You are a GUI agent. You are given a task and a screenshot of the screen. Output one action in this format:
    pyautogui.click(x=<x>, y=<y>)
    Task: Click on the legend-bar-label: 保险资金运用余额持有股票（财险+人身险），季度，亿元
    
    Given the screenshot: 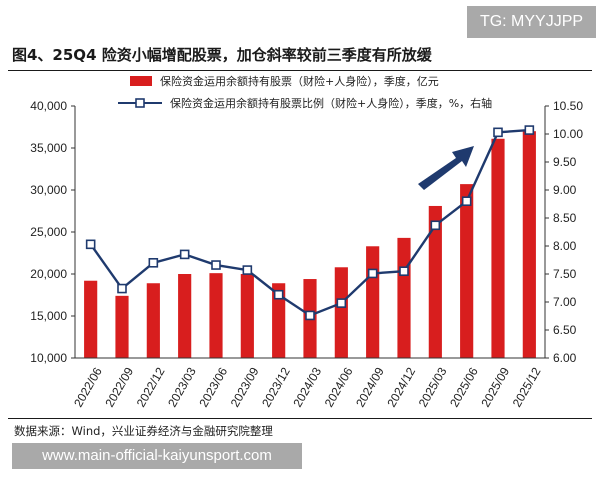 What is the action you would take?
    pyautogui.click(x=299, y=81)
    